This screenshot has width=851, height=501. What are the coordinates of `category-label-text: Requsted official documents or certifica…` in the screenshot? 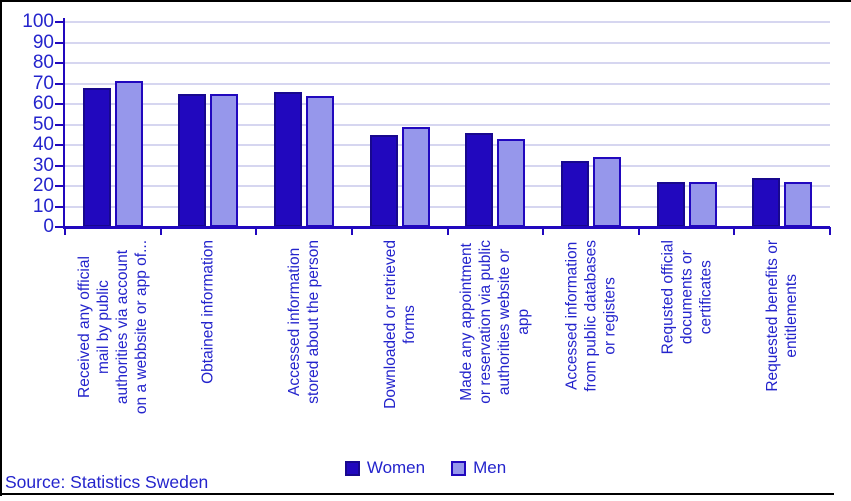 It's located at (687, 297).